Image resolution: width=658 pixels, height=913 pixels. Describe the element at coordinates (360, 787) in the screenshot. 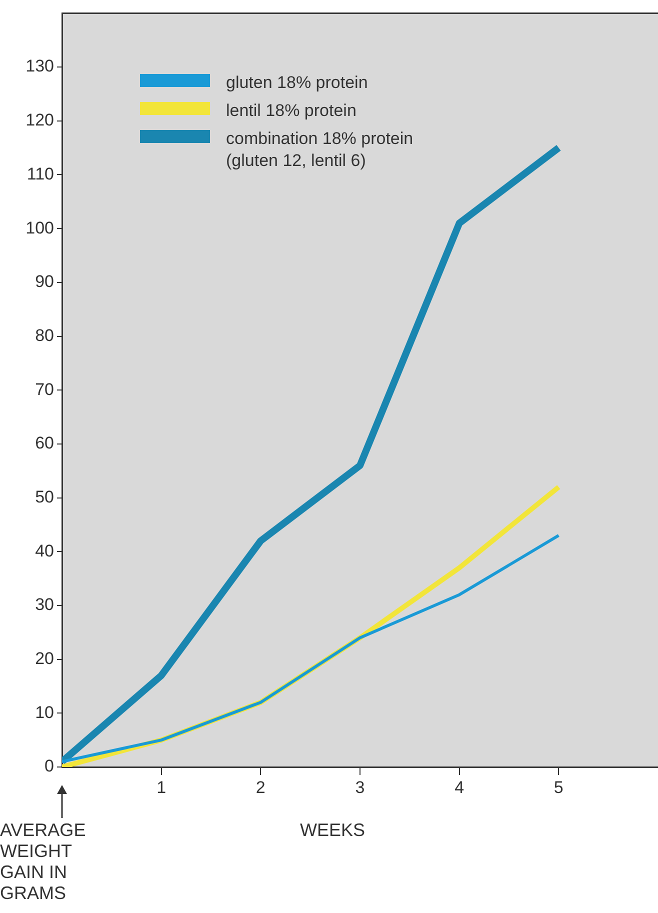

I see `x-tick-label: 3` at that location.